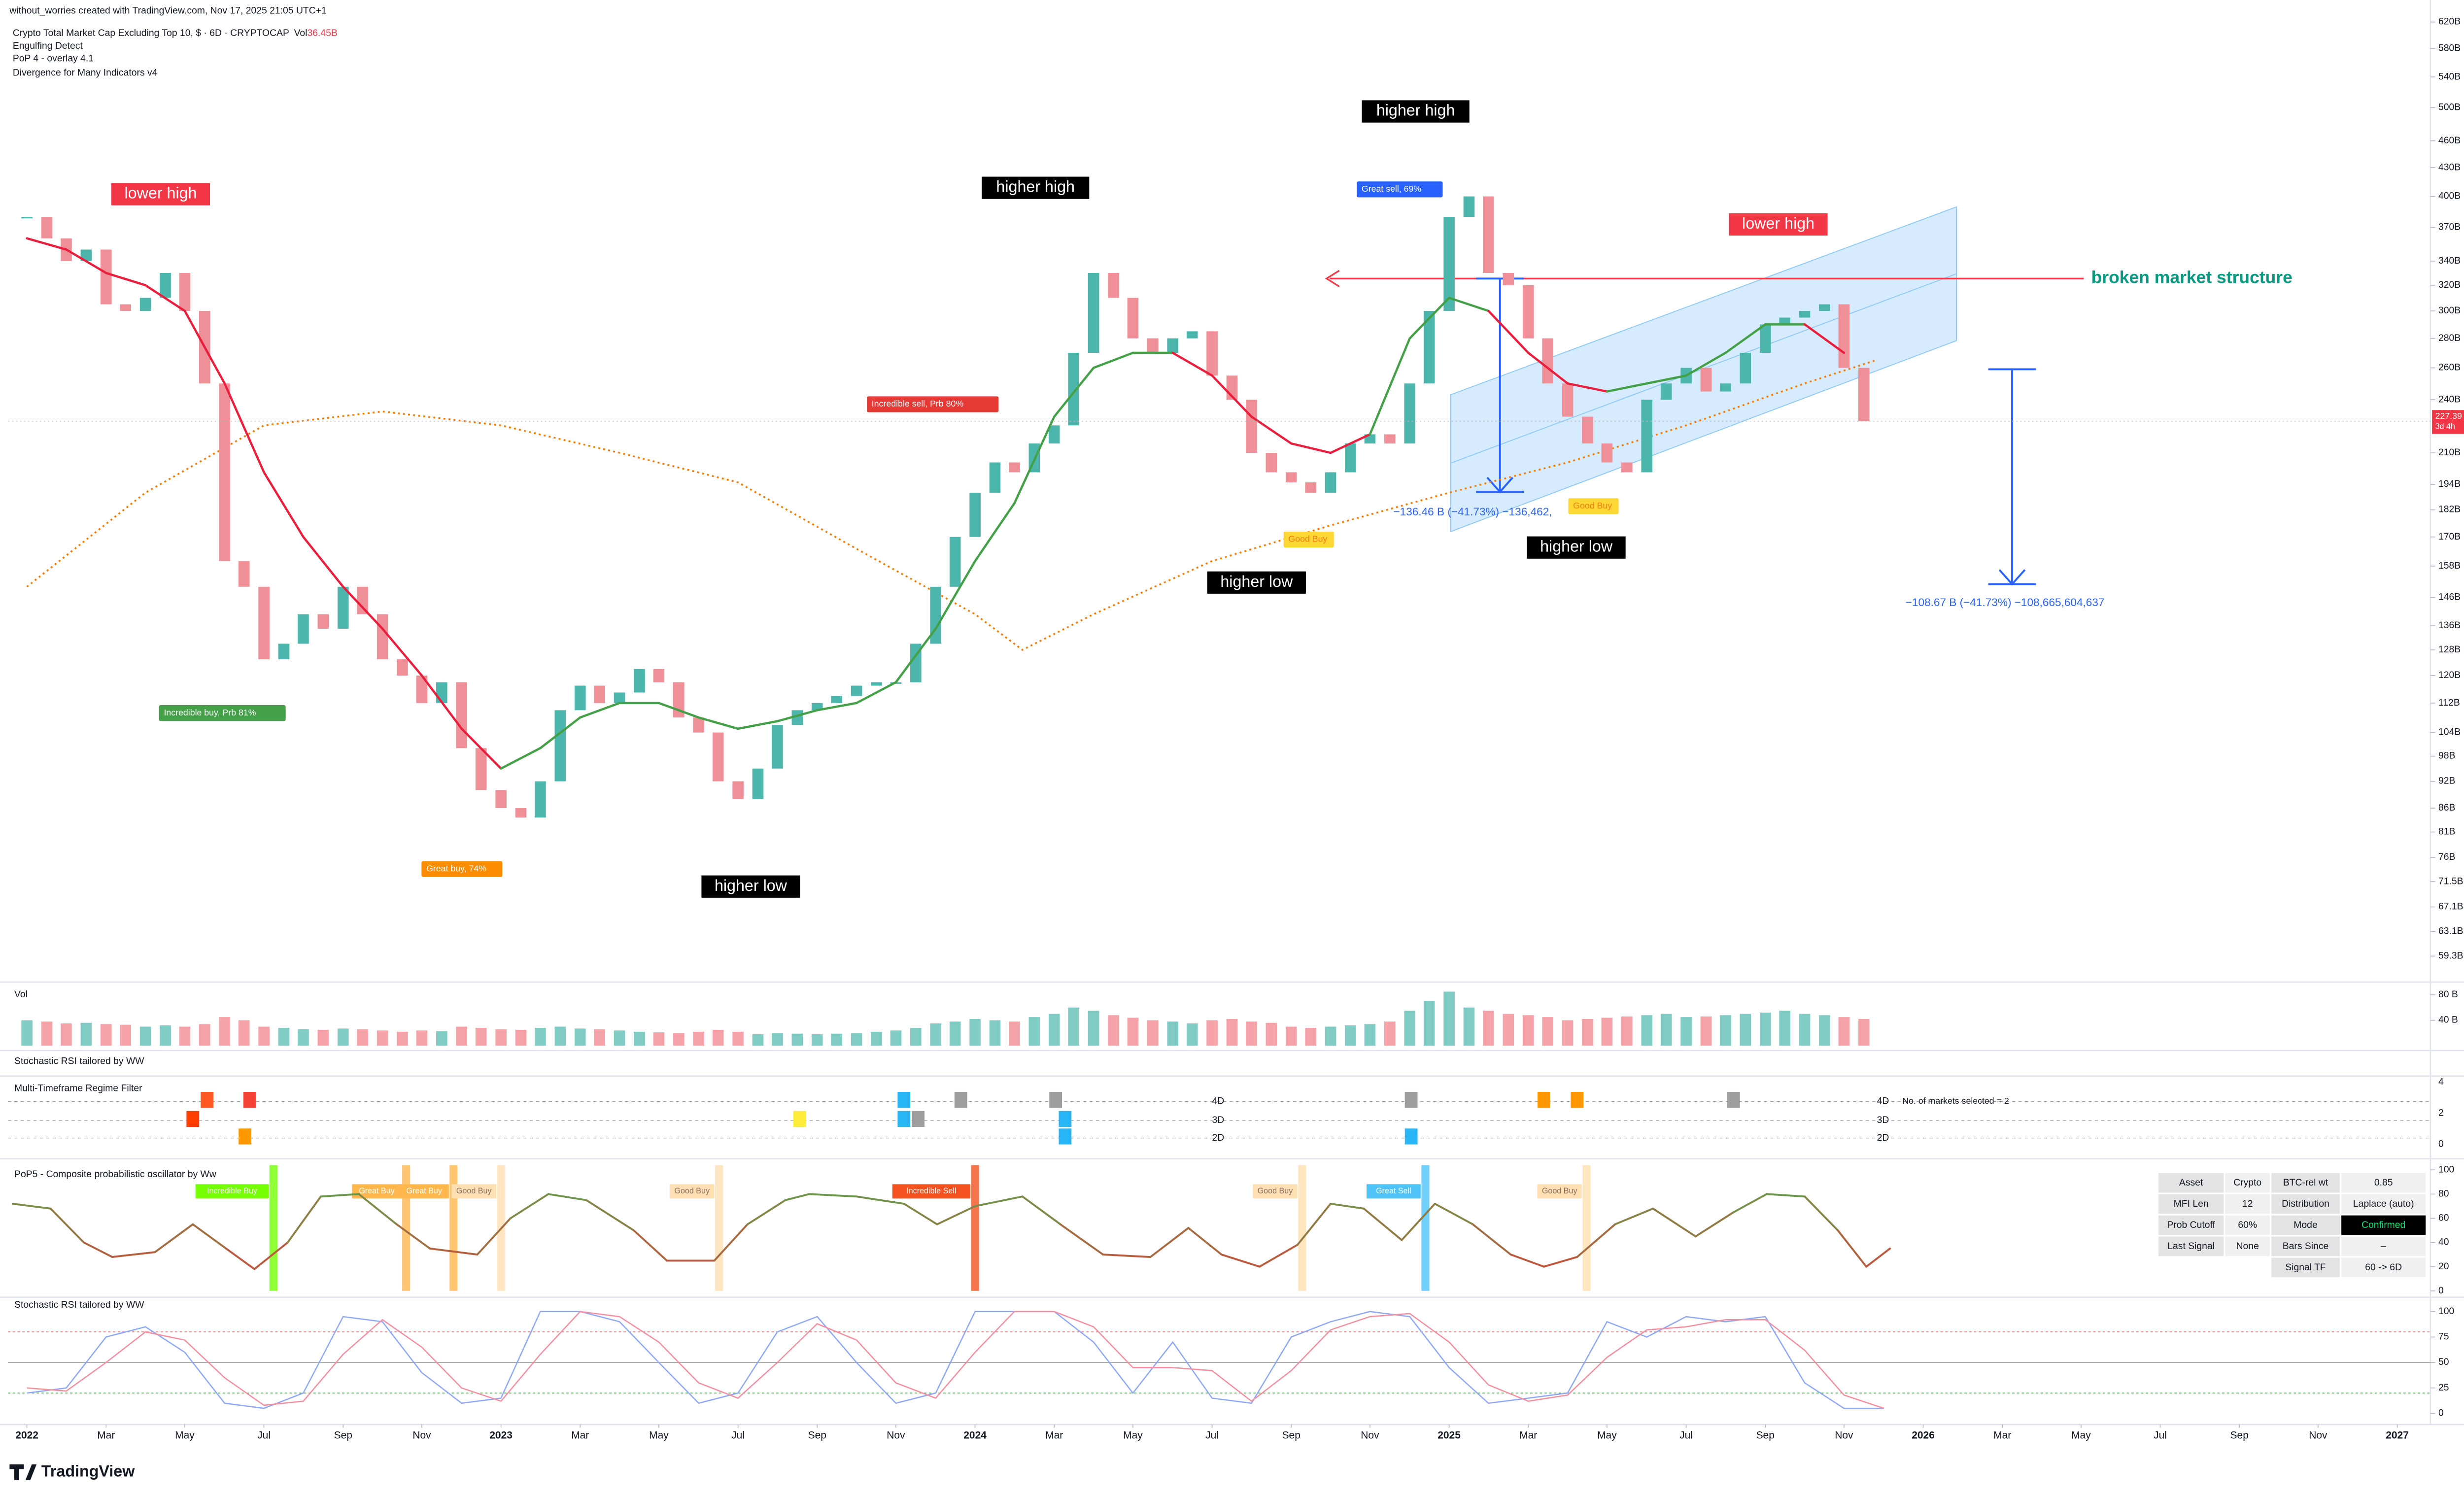 This screenshot has width=2464, height=1493. I want to click on pane-title: Multi-Timeframe Regime Filter, so click(78, 1088).